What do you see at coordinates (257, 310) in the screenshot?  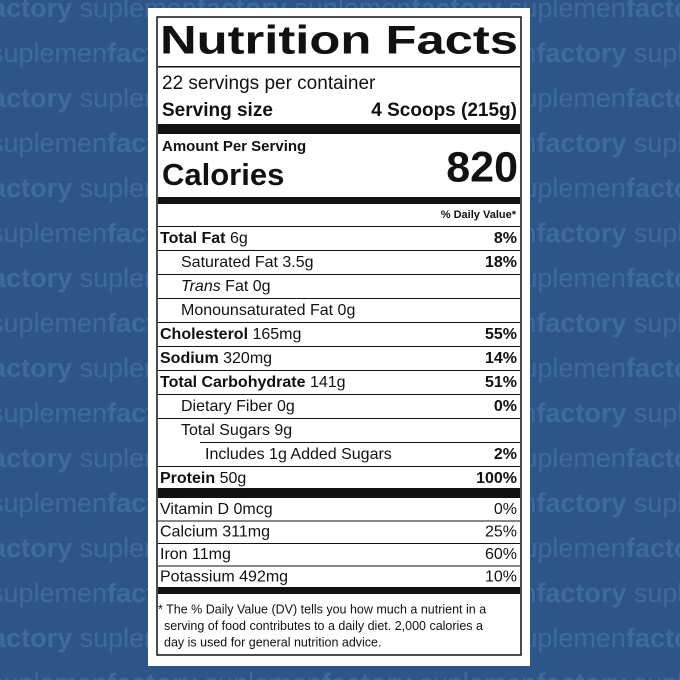 I see `nutrient-name: Monounsaturated Fat` at bounding box center [257, 310].